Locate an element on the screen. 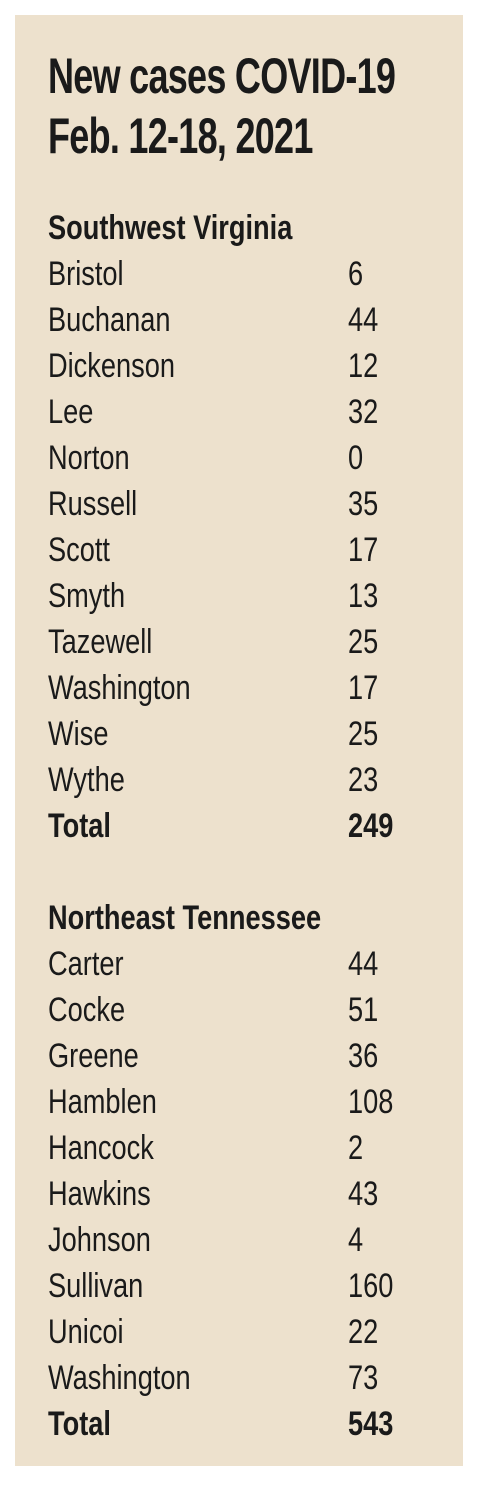 This screenshot has width=481, height=1492. county-name: Greene is located at coordinates (93, 1056).